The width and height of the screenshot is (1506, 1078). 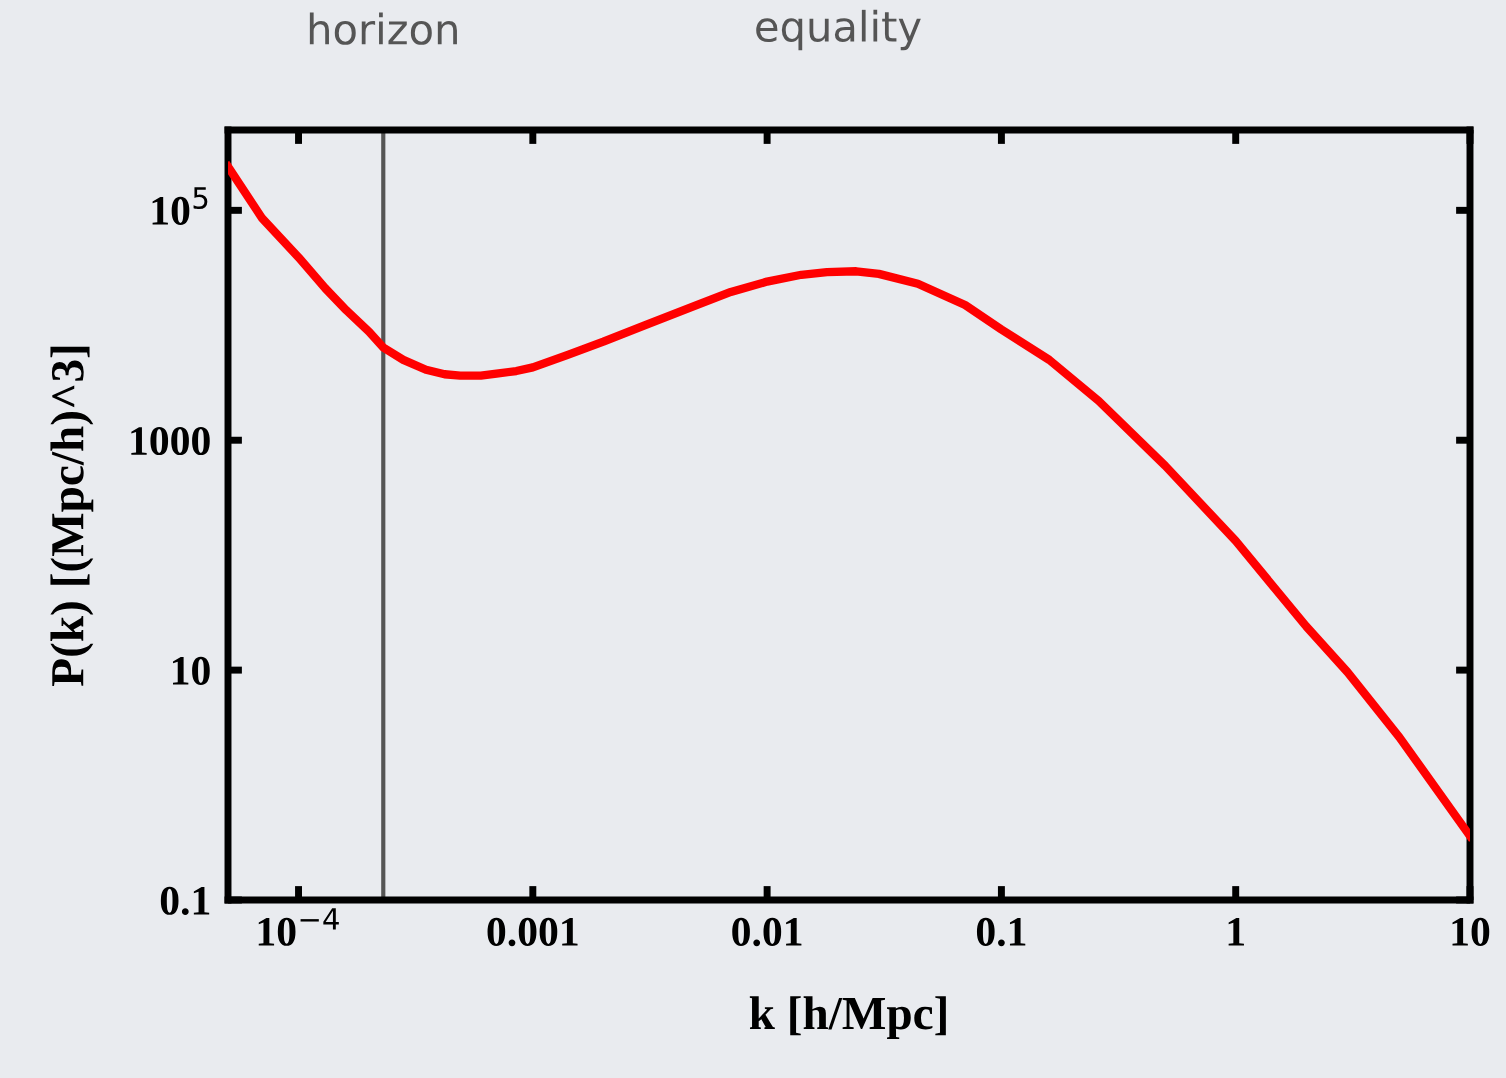 What do you see at coordinates (532, 932) in the screenshot?
I see `x-tick-label: 0.001` at bounding box center [532, 932].